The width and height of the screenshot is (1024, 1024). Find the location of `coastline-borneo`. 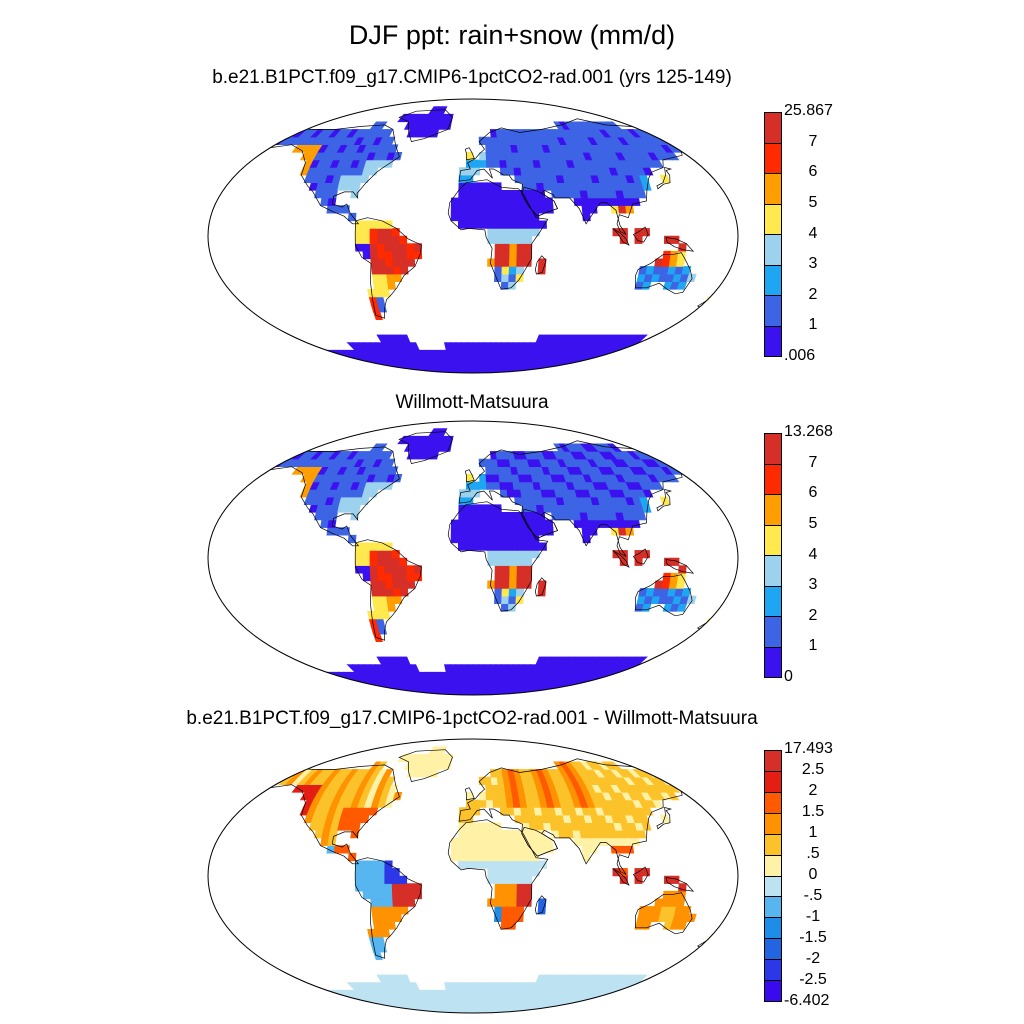

coastline-borneo is located at coordinates (640, 234).